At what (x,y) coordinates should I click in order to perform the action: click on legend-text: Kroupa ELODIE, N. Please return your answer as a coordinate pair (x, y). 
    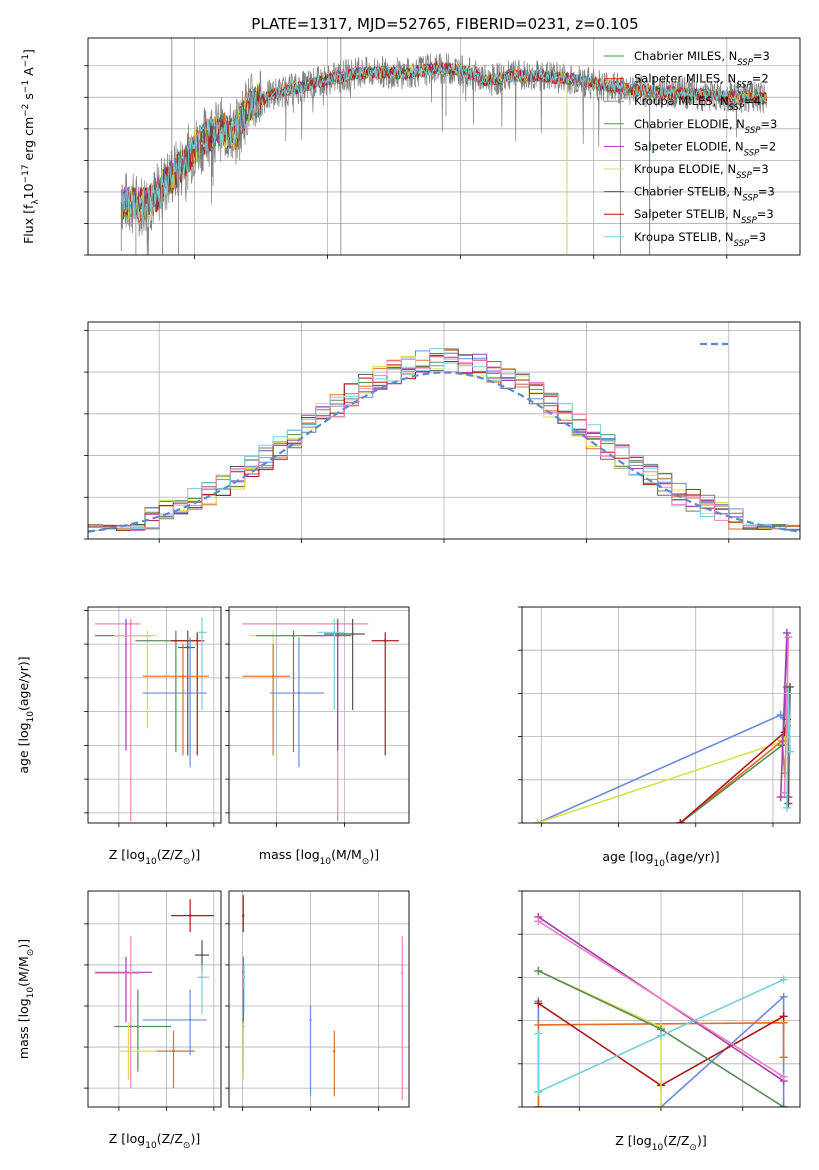
    Looking at the image, I should click on (685, 169).